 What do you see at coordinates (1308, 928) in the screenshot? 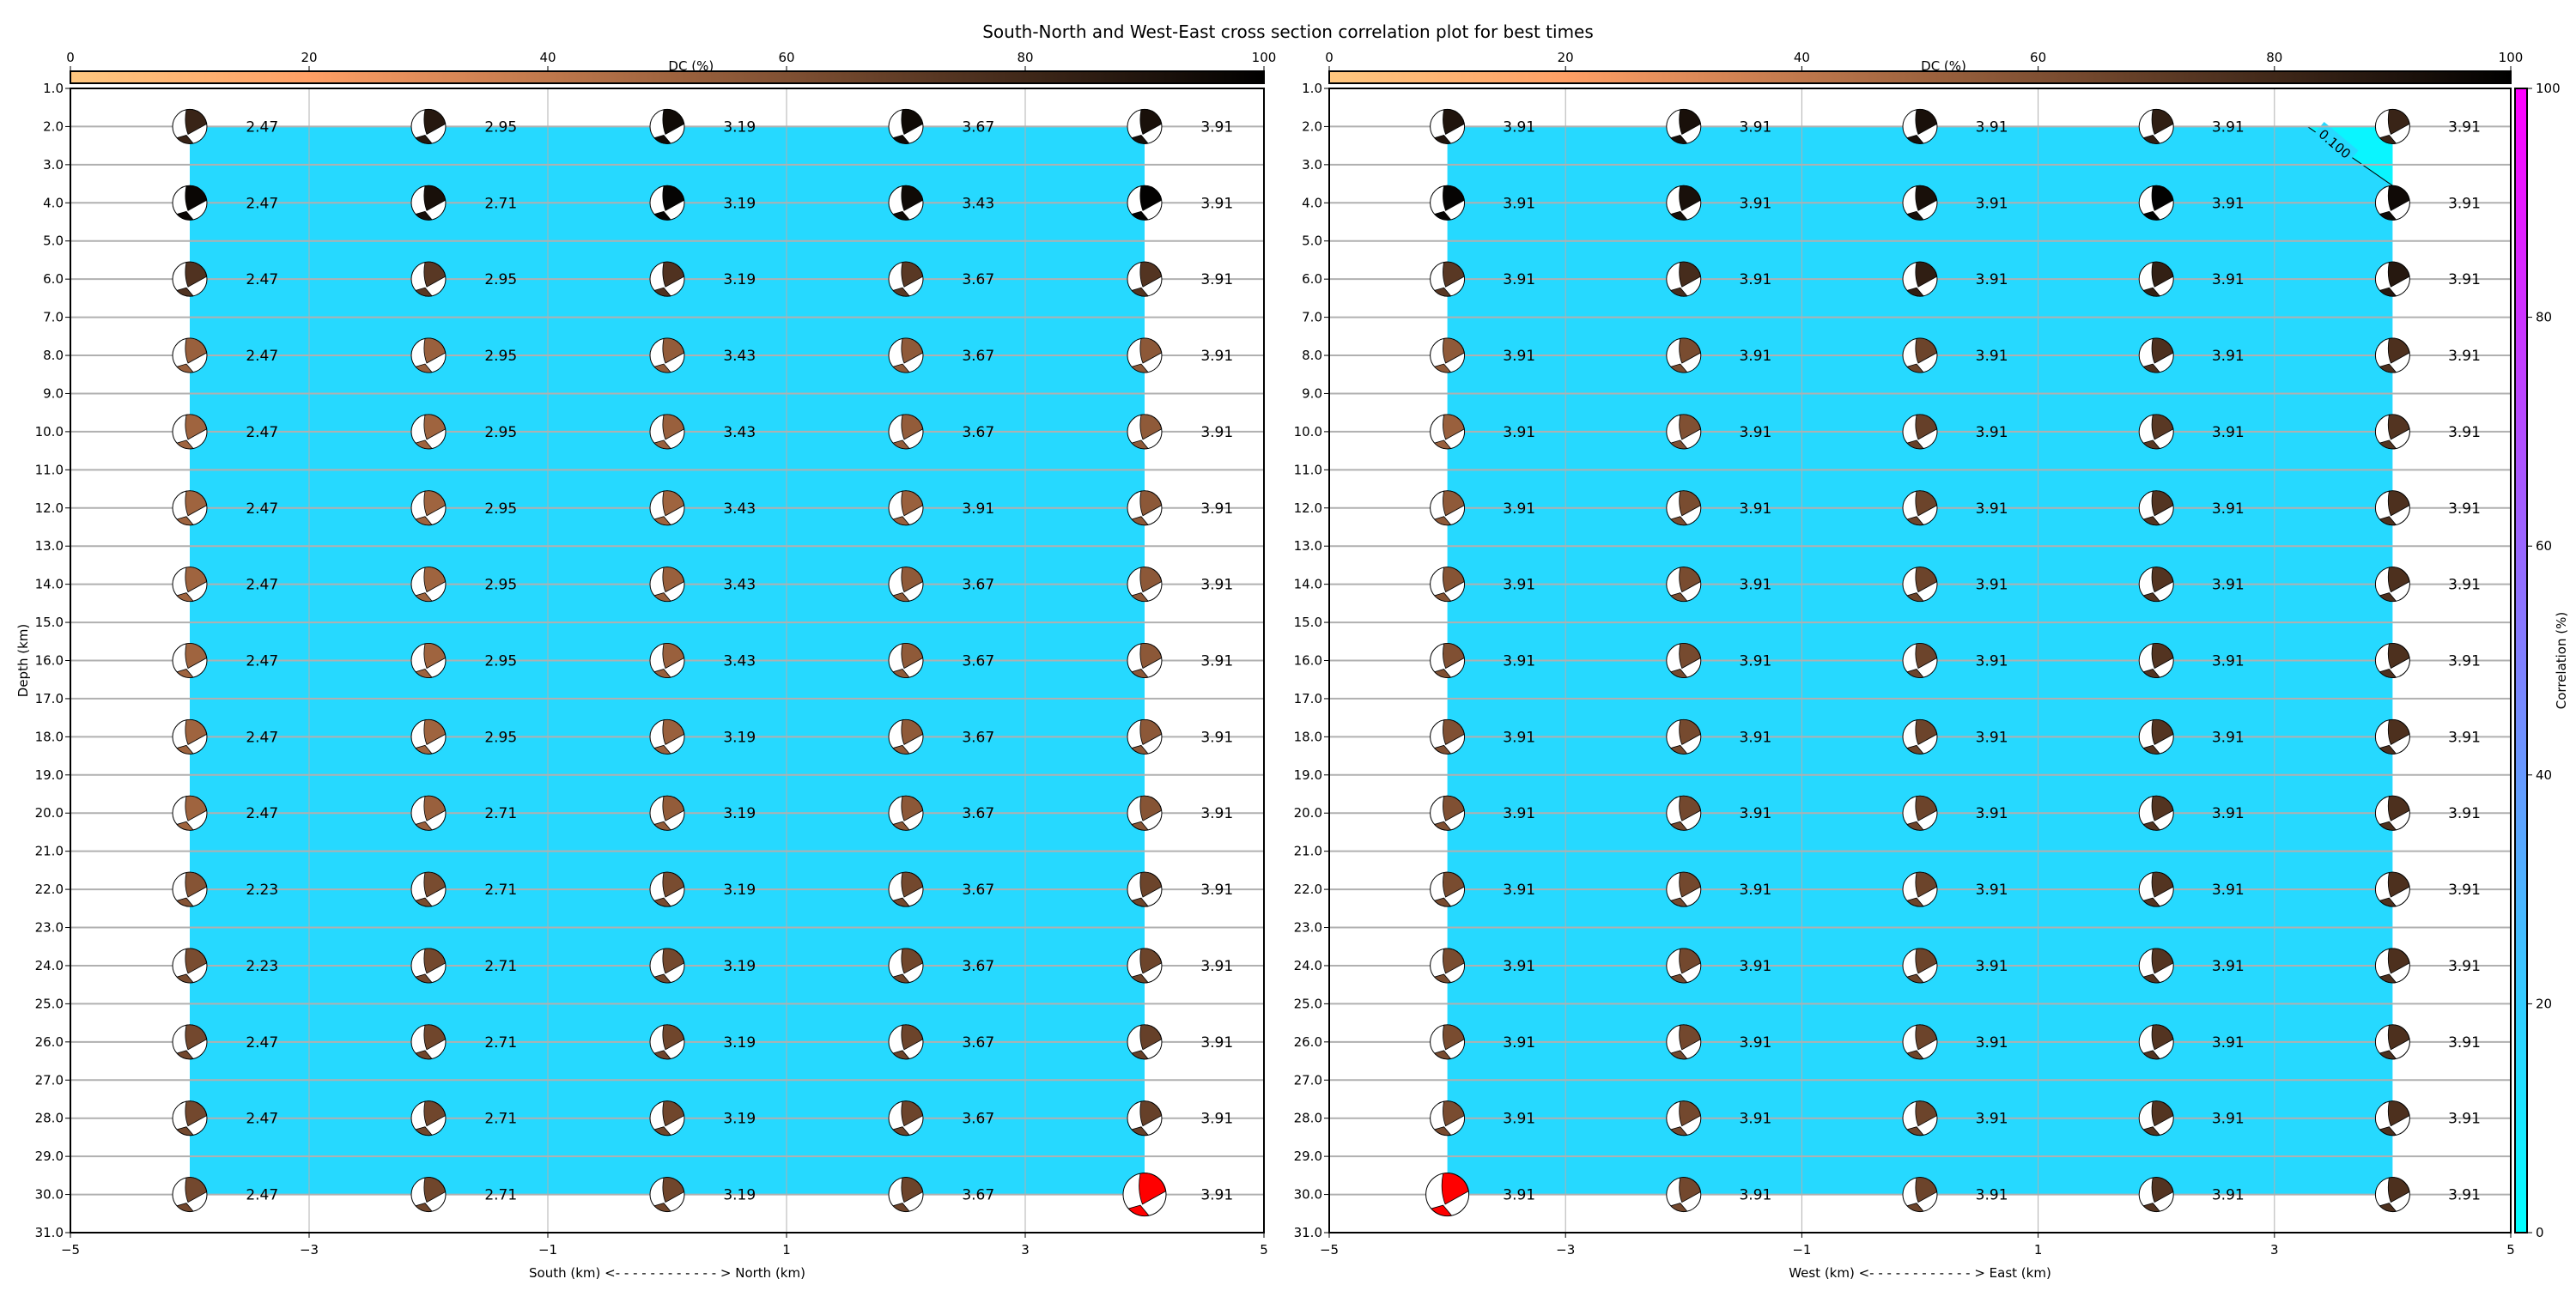
I see `y-tick-label: 23.0` at bounding box center [1308, 928].